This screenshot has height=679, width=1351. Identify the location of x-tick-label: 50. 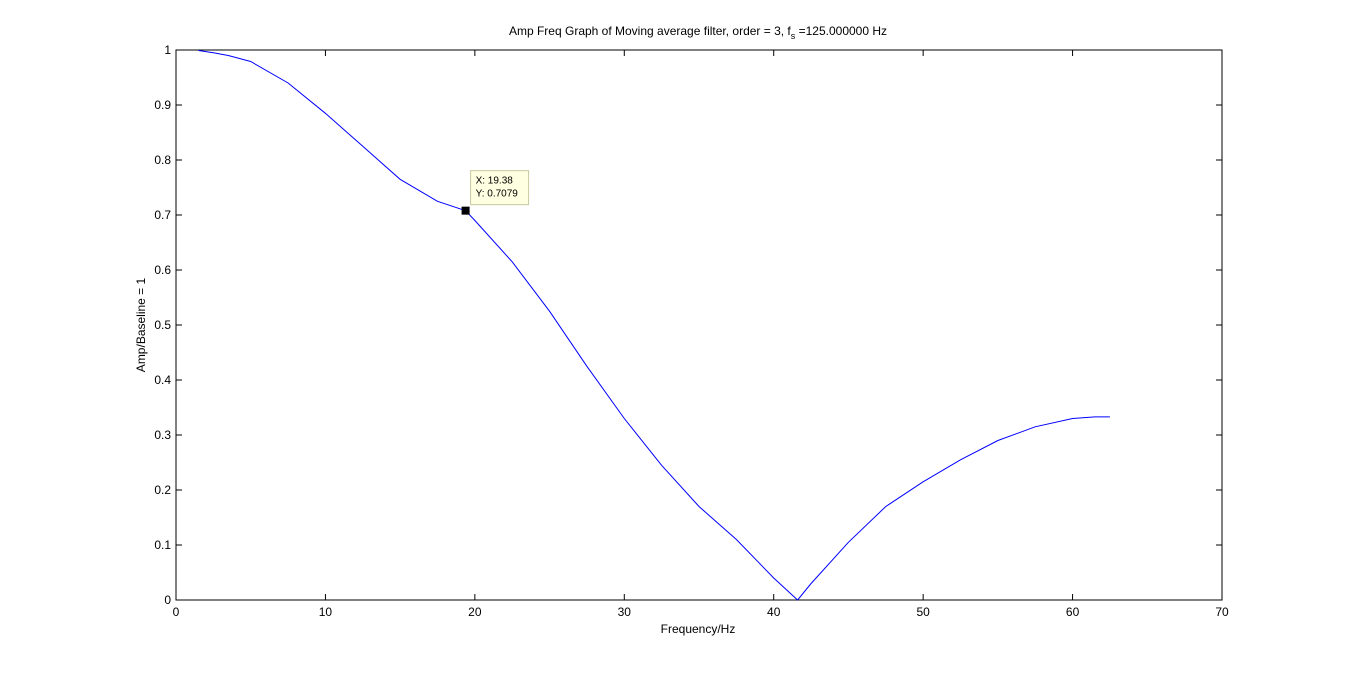
(923, 612).